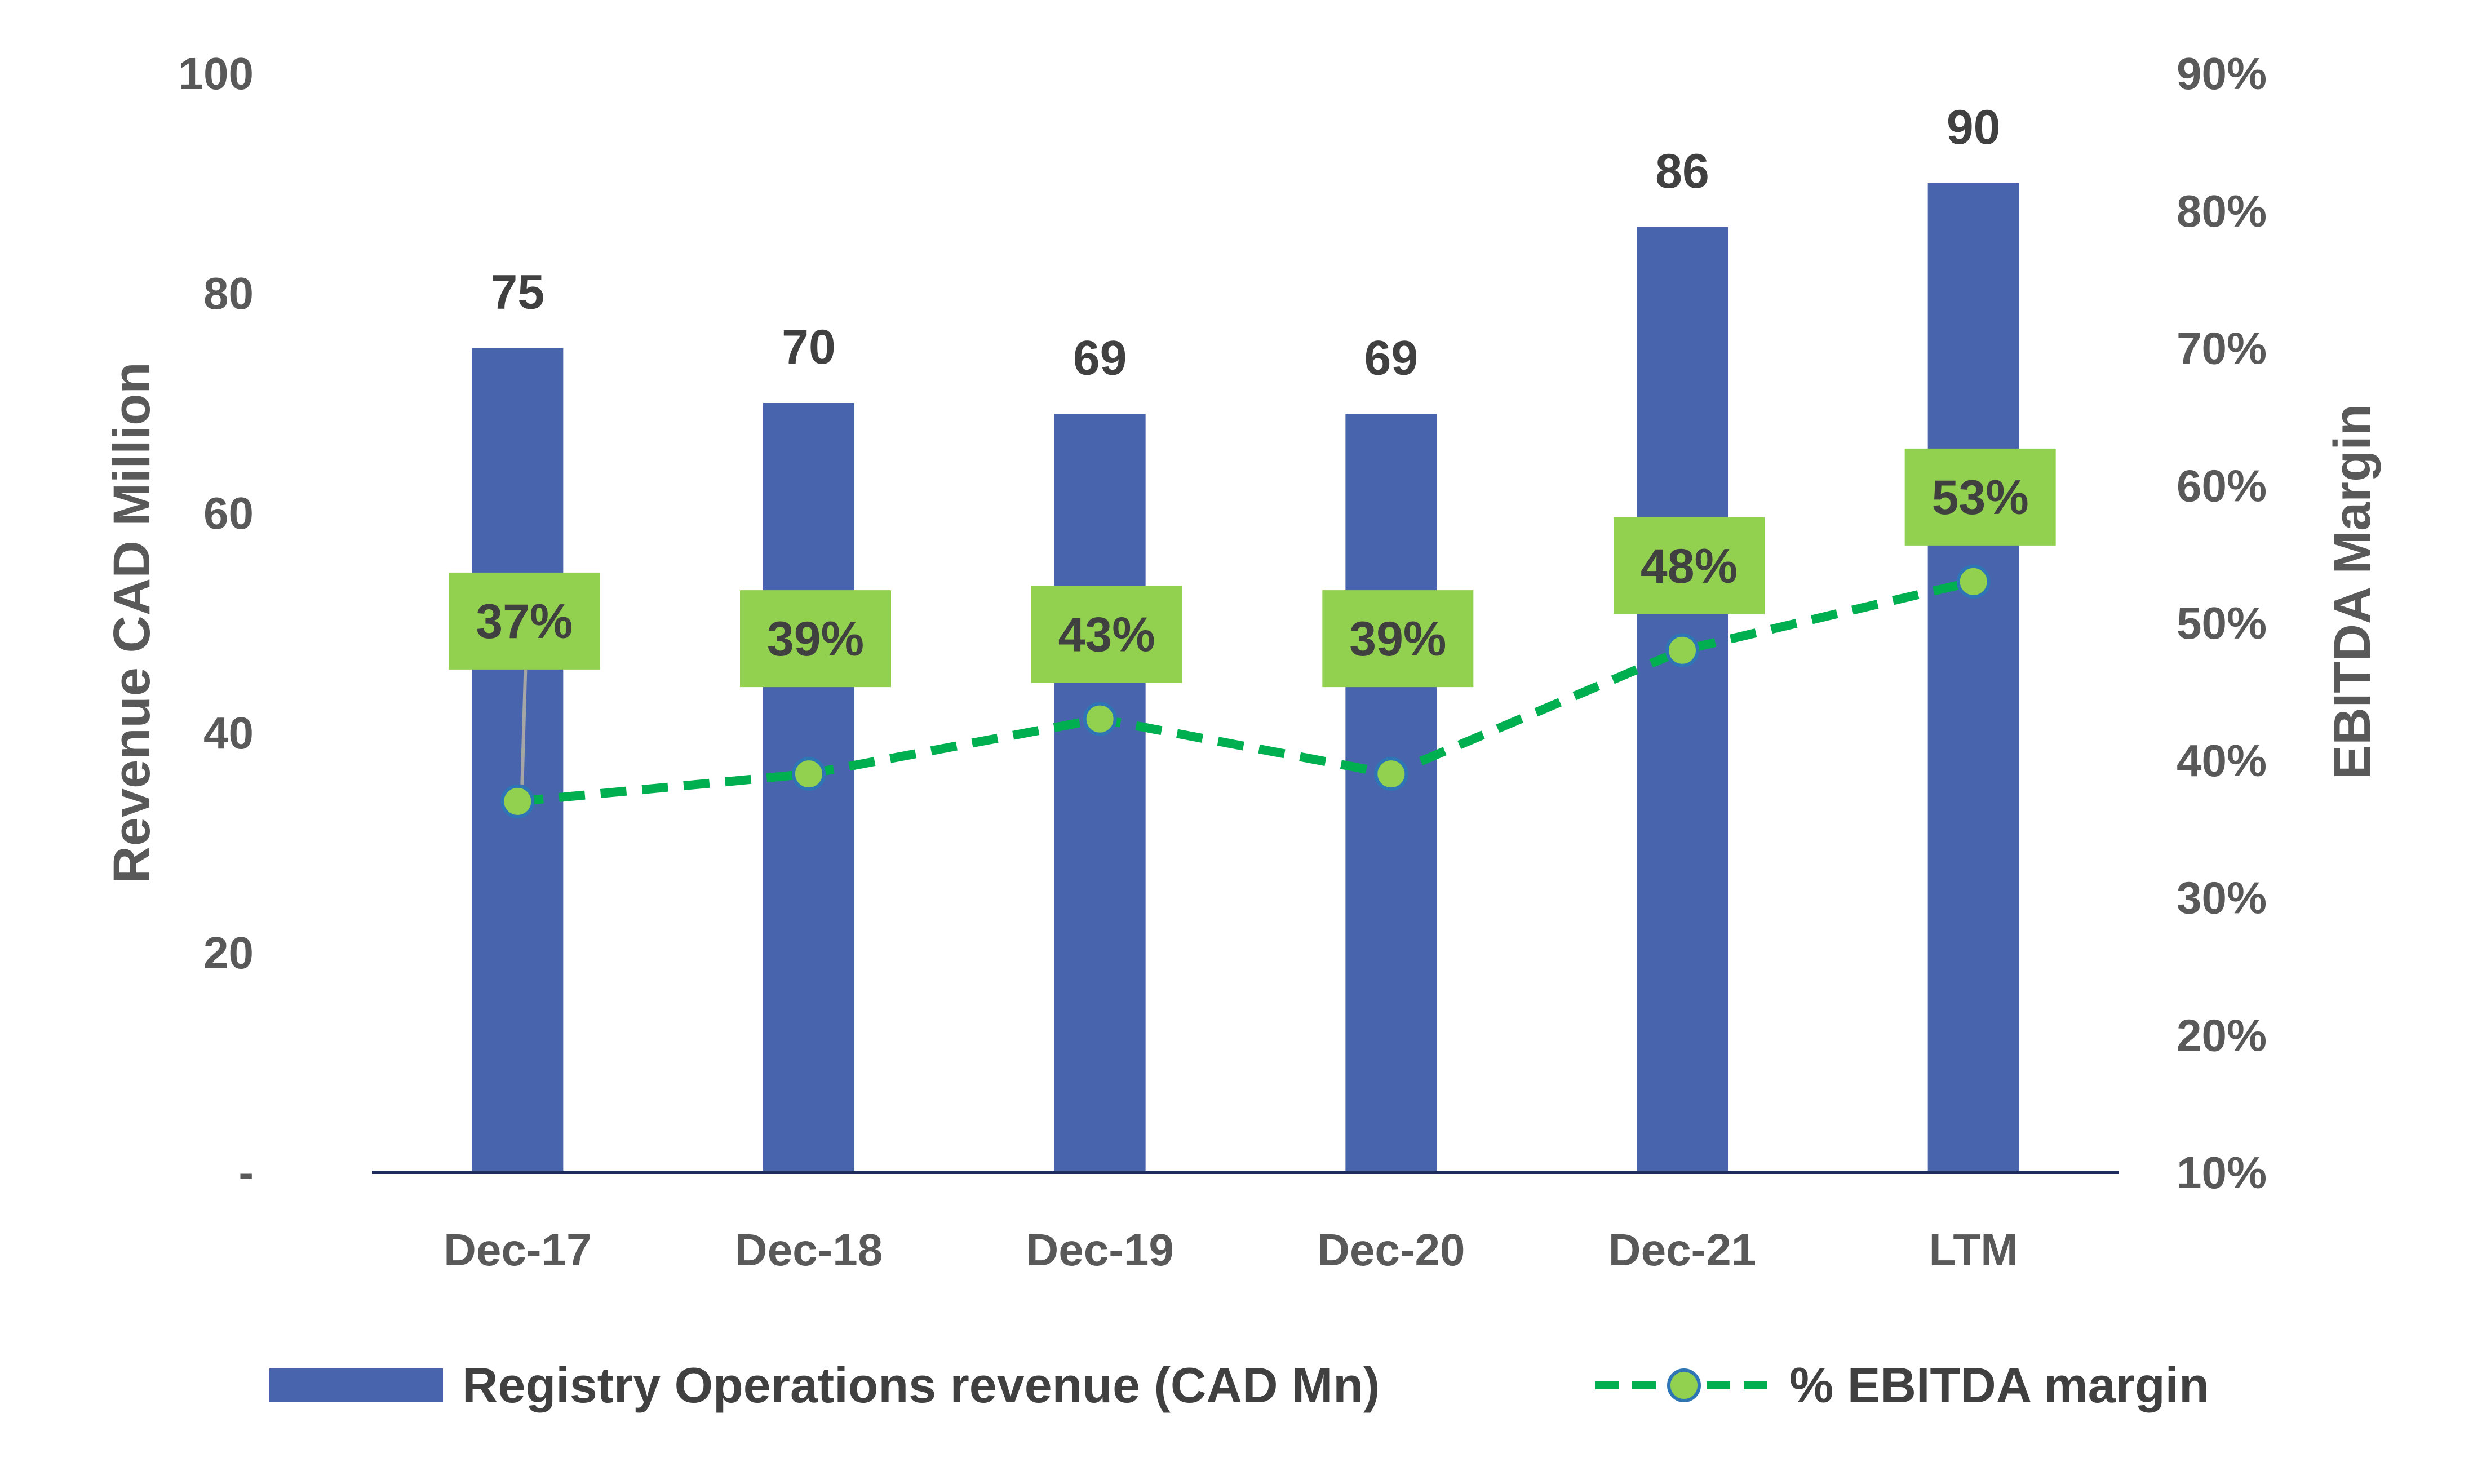 The image size is (2473, 1484). I want to click on y2-tick-label: 30%, so click(2222, 898).